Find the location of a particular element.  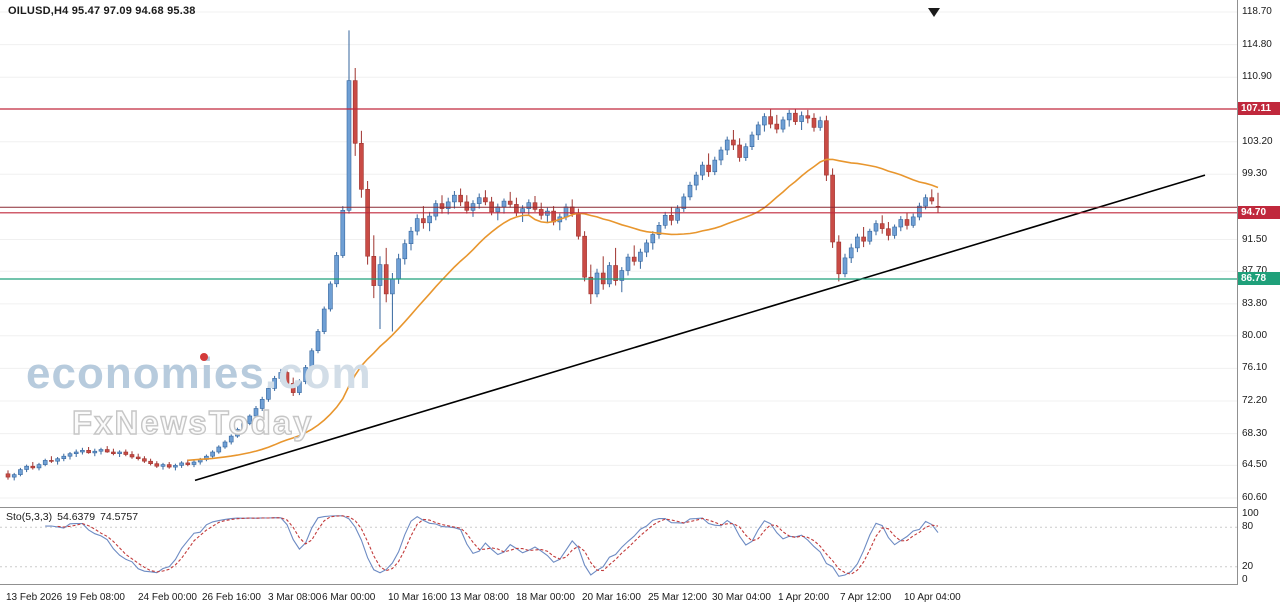

watermark: economies.com FxNewsToday is located at coordinates (199, 396).